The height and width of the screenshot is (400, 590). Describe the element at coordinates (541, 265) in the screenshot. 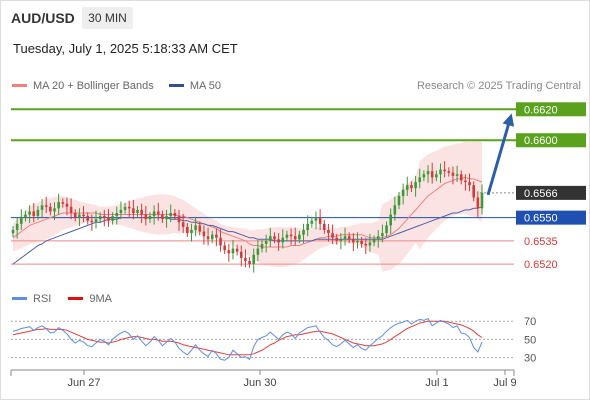

I see `price-label-0.6520: 0.6520` at that location.